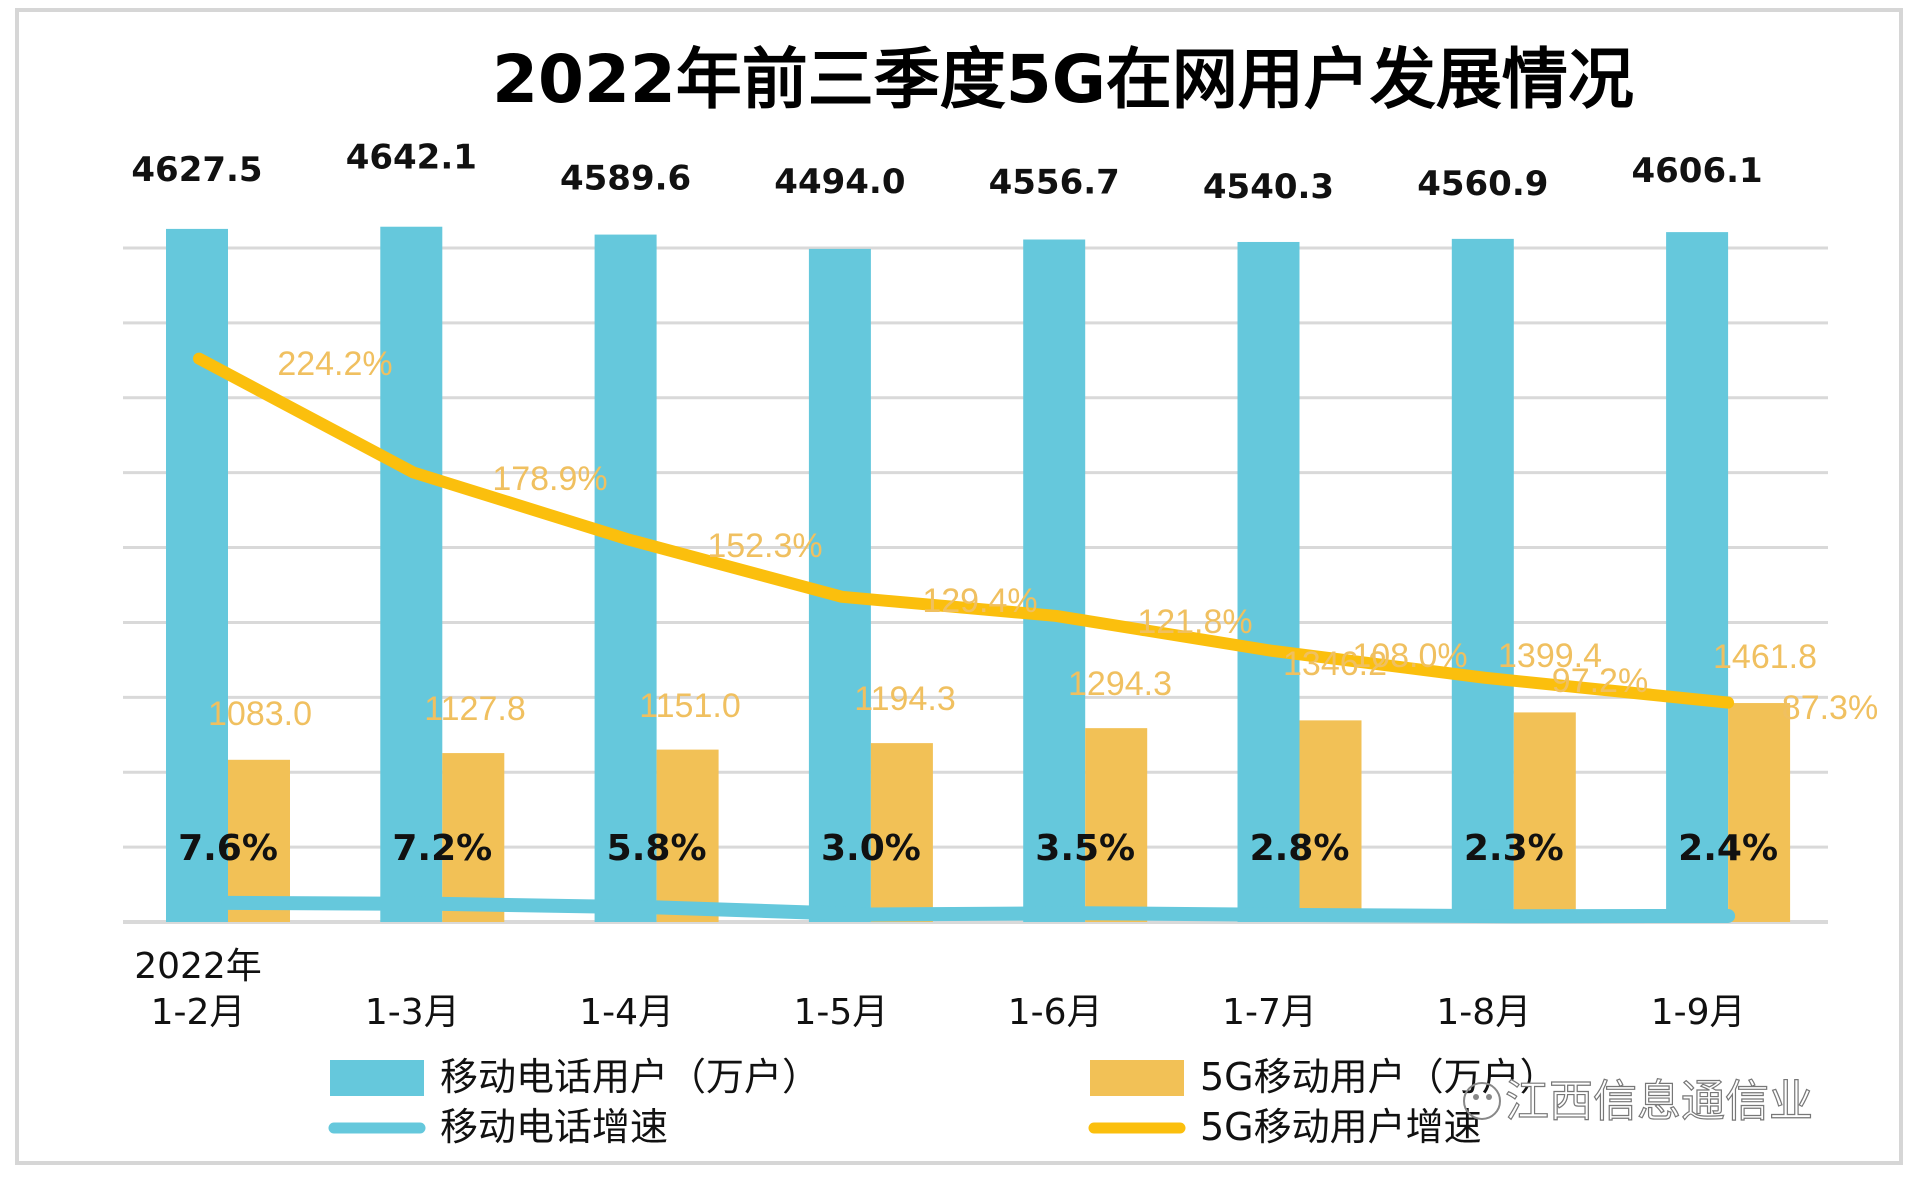  What do you see at coordinates (839, 182) in the screenshot?
I see `label-mobile-users: 4494.0` at bounding box center [839, 182].